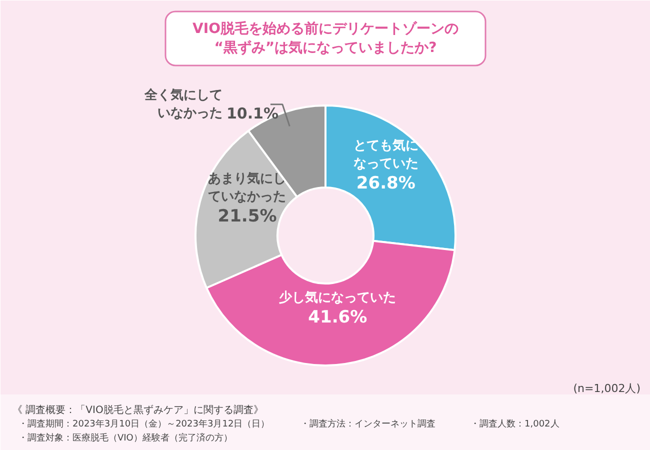  I want to click on text: ・調査期間：2023年3月10日（金）～2023年3月12日（日）, so click(144, 424).